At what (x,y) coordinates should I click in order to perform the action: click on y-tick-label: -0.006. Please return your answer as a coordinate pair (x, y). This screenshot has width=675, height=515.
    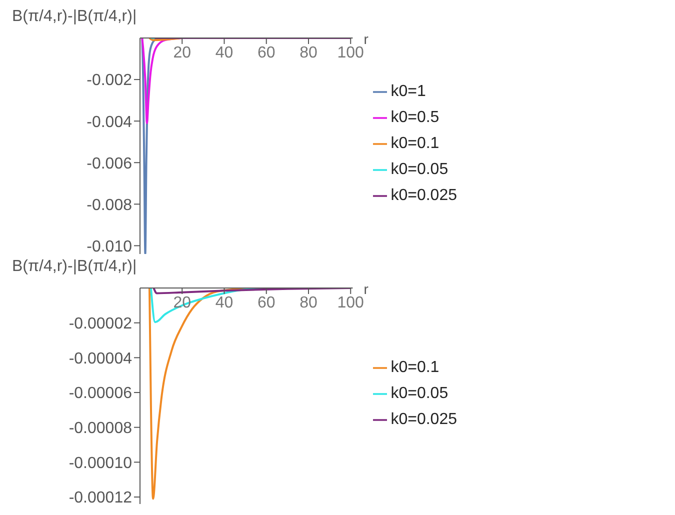
    Looking at the image, I should click on (109, 163).